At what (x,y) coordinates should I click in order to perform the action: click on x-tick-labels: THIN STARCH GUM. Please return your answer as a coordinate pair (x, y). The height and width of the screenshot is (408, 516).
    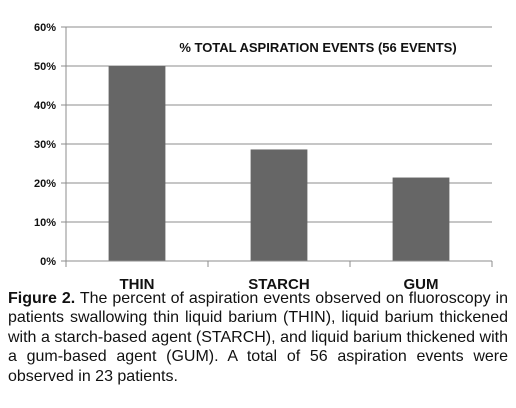
    Looking at the image, I should click on (279, 283).